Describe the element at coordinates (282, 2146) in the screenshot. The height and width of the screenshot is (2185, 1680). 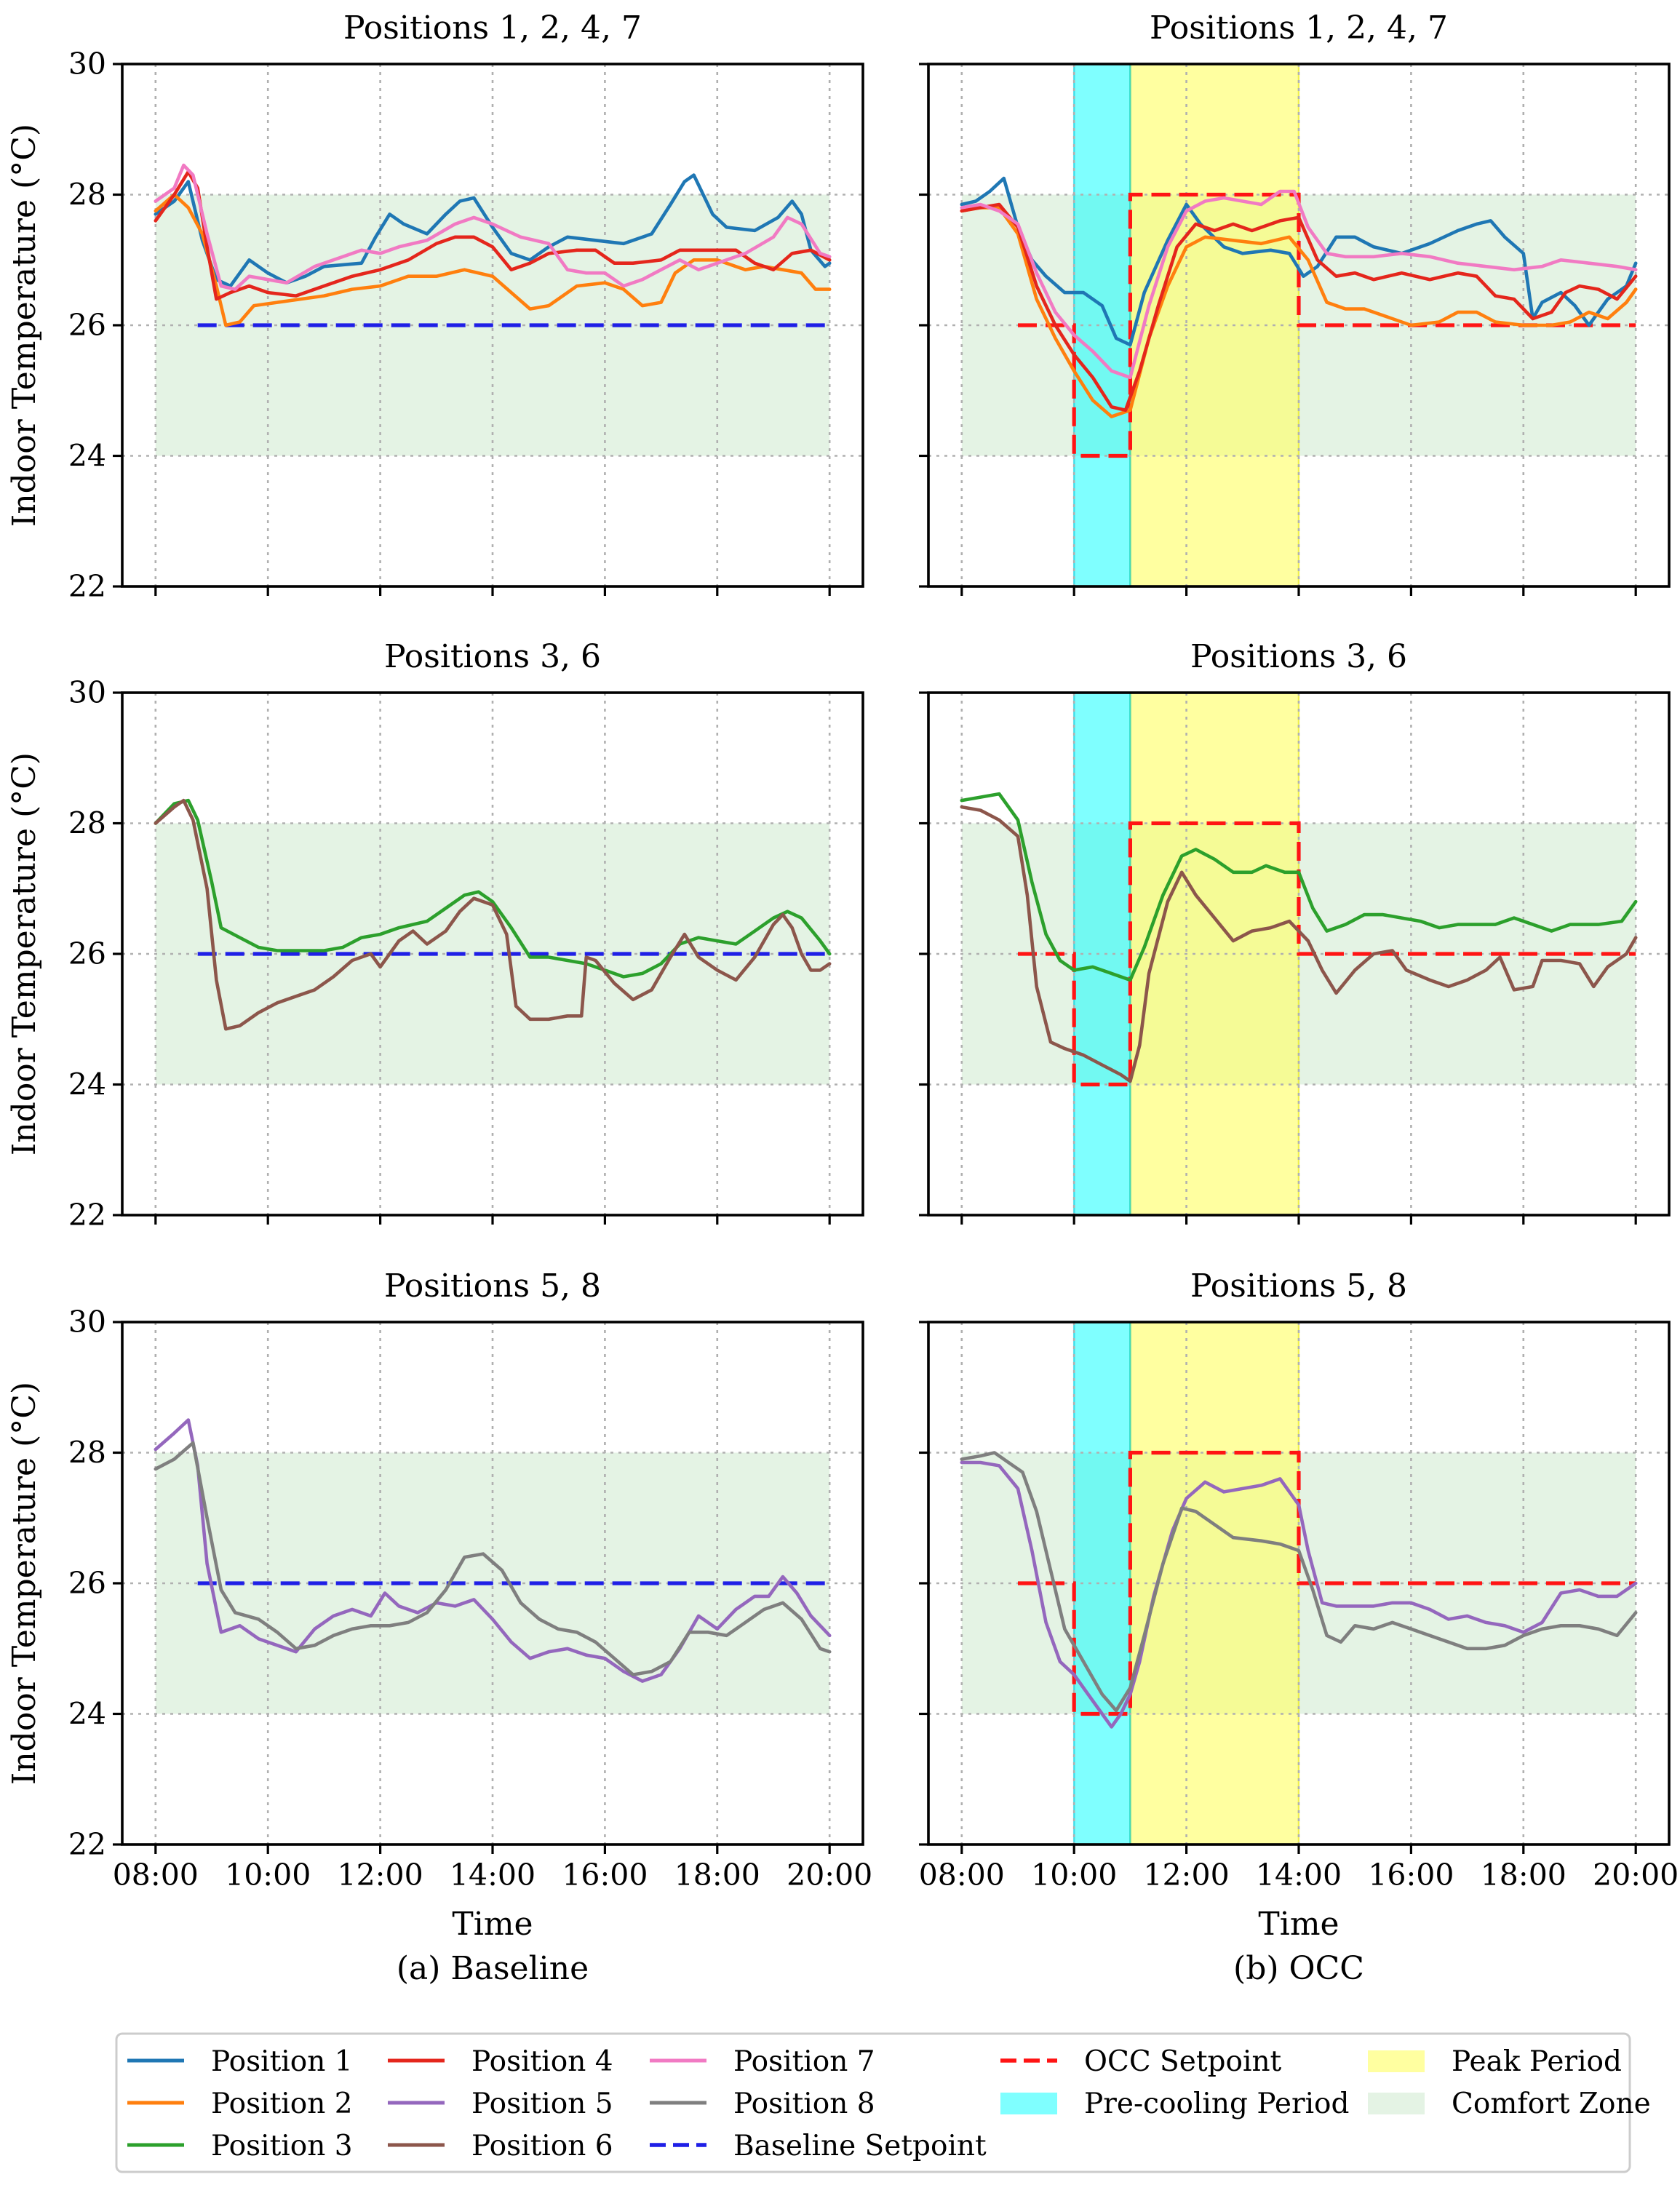
I see `legend-label: Position 3` at that location.